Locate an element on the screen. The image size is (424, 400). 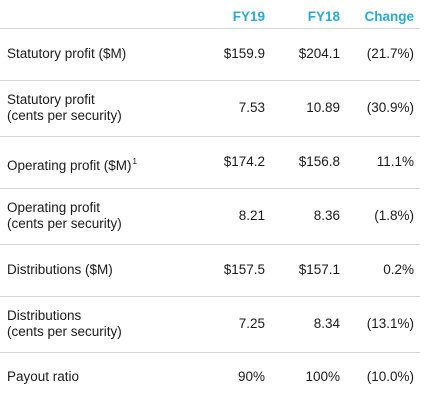
row-label: Operating profit (cents per security) is located at coordinates (64, 216).